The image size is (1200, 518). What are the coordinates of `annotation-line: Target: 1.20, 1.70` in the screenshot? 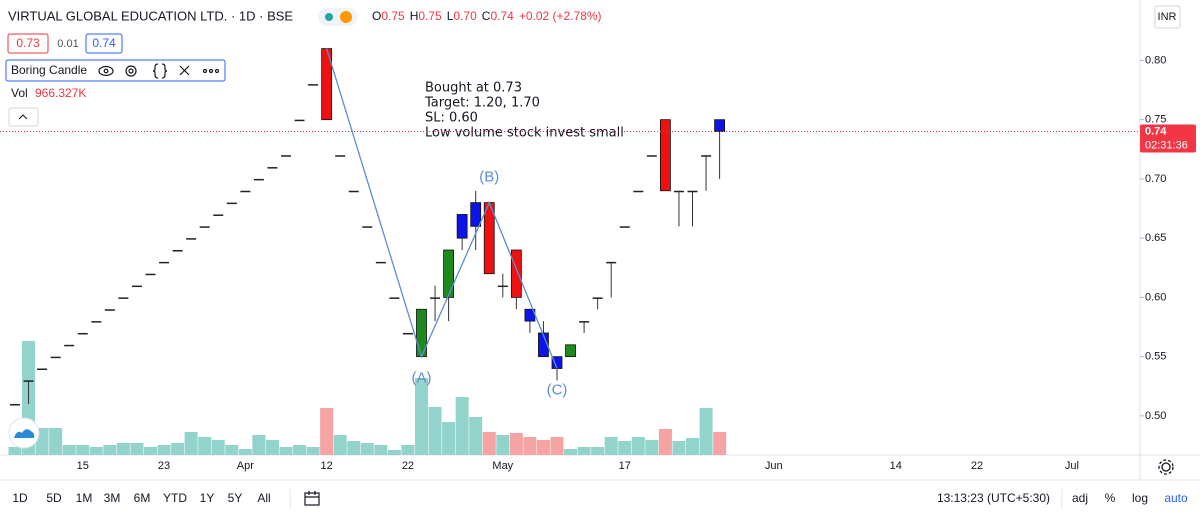 It's located at (482, 103).